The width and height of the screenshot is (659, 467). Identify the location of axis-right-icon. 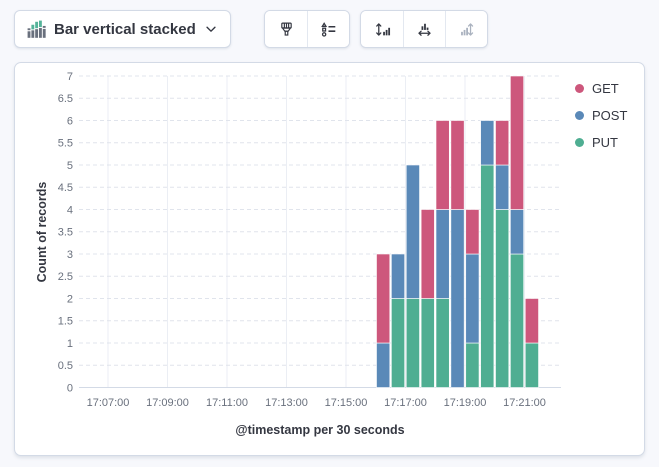
(466, 29).